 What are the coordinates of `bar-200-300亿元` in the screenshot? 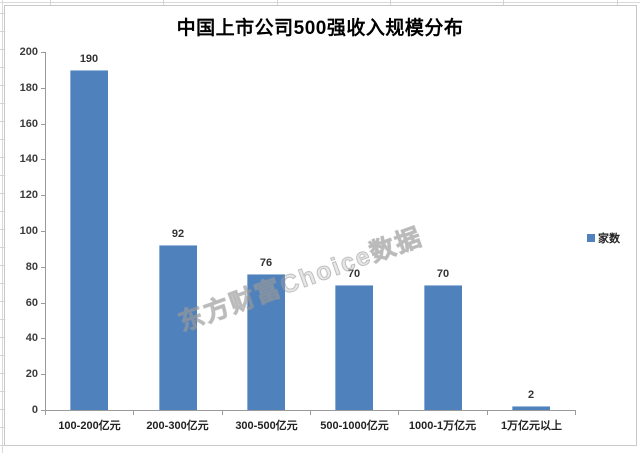 It's located at (178, 327).